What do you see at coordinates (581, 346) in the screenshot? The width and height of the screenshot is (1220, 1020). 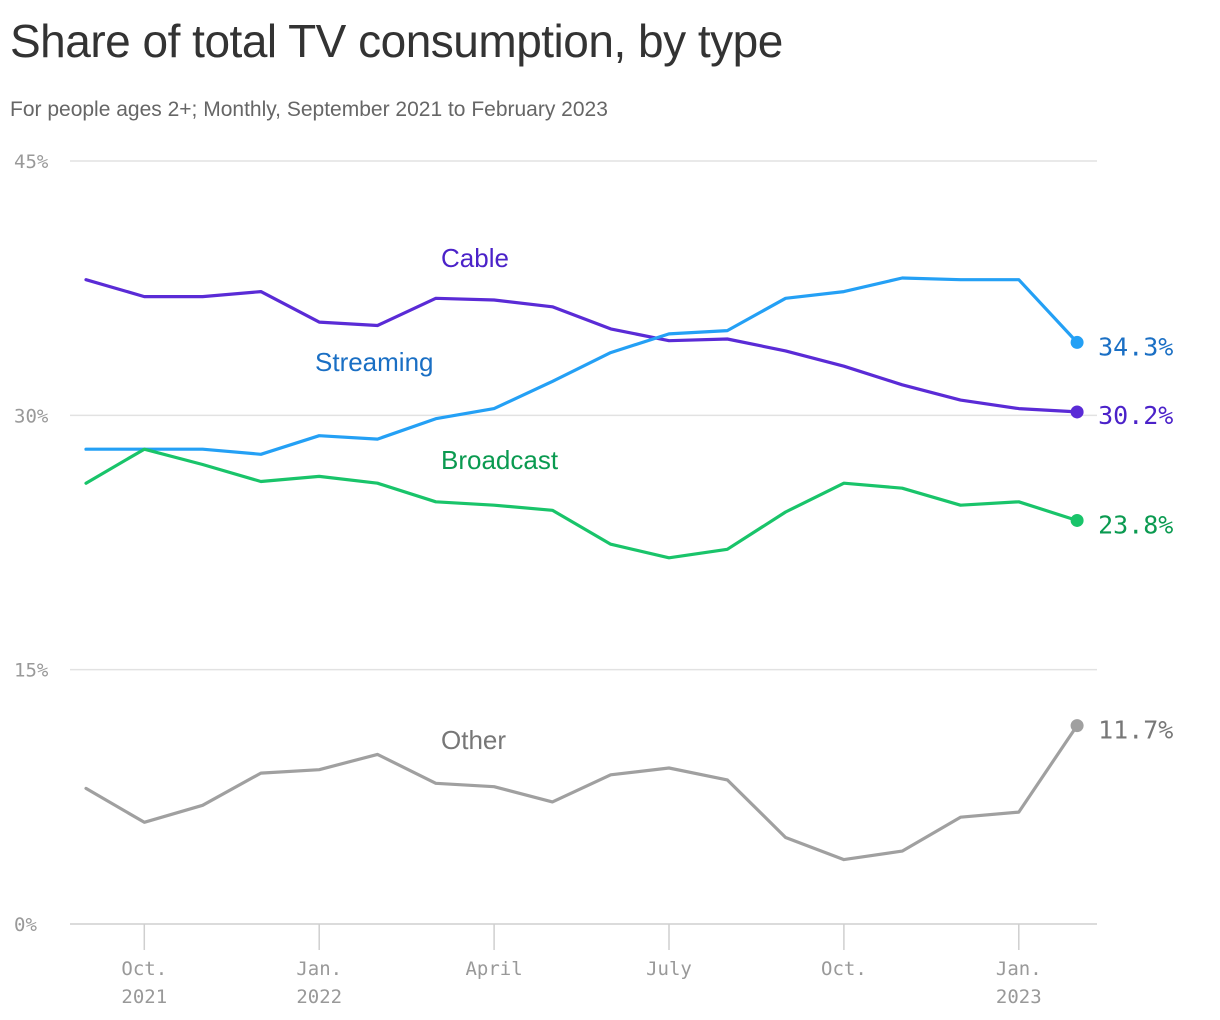 I see `series-line-cable` at bounding box center [581, 346].